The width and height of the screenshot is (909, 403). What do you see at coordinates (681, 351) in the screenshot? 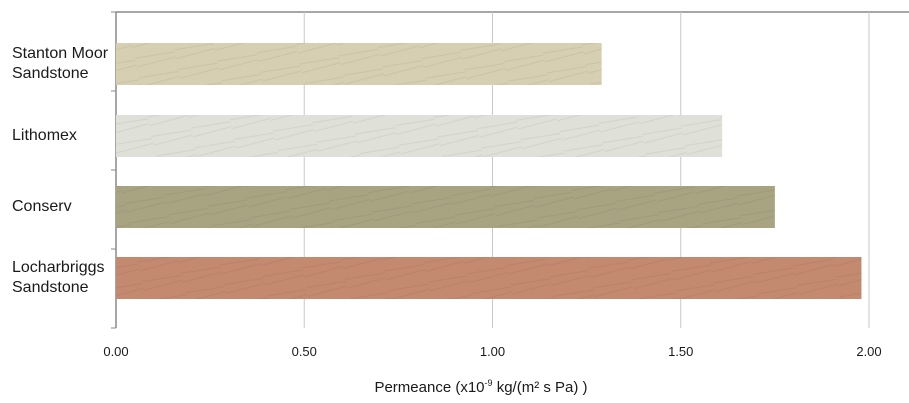
I see `x-tick-label: 1.50` at bounding box center [681, 351].